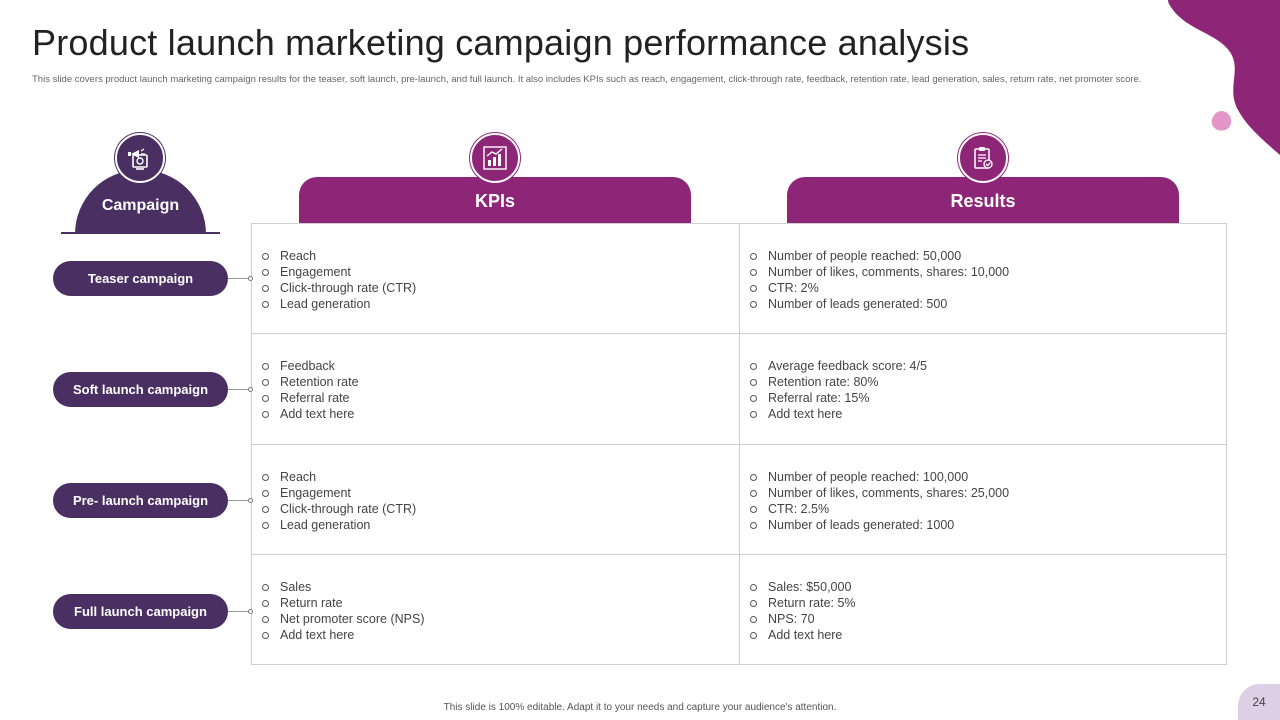  I want to click on campaign-header-baseline, so click(140, 233).